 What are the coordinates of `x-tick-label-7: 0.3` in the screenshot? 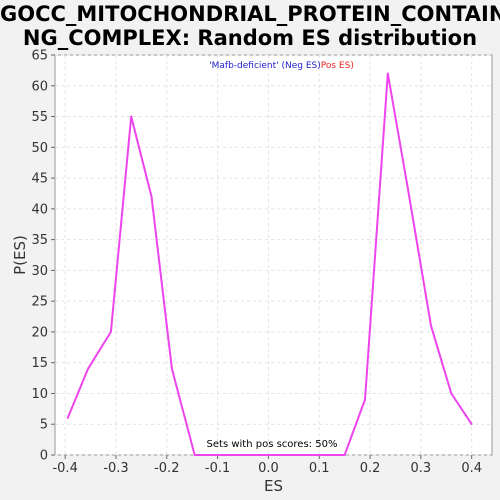 It's located at (421, 468).